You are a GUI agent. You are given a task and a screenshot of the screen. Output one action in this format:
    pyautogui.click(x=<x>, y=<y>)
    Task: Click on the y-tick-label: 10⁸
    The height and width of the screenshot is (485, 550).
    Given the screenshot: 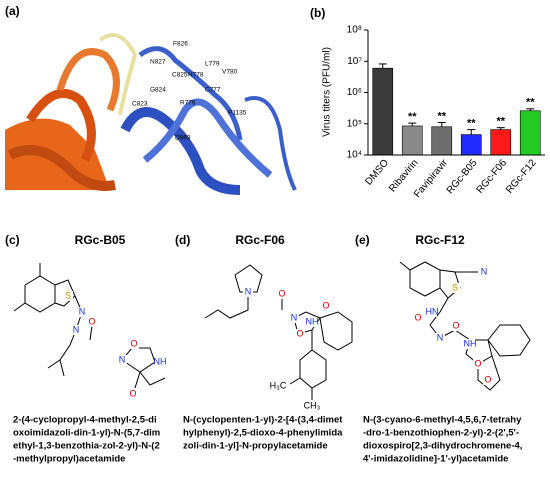 What is the action you would take?
    pyautogui.click(x=354, y=30)
    